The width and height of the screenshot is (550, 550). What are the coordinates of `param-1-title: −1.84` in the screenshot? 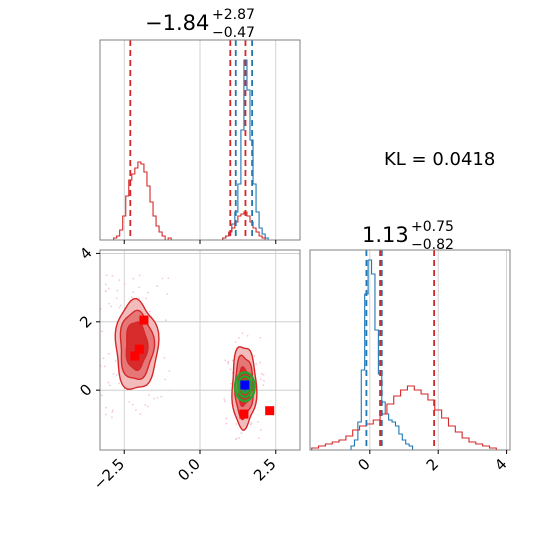 It's located at (177, 23).